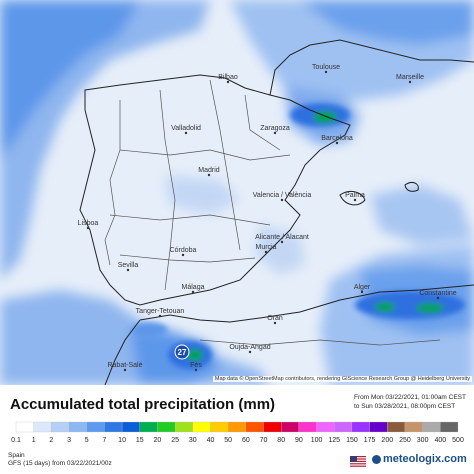  I want to click on city-label: Toulouse, so click(326, 67).